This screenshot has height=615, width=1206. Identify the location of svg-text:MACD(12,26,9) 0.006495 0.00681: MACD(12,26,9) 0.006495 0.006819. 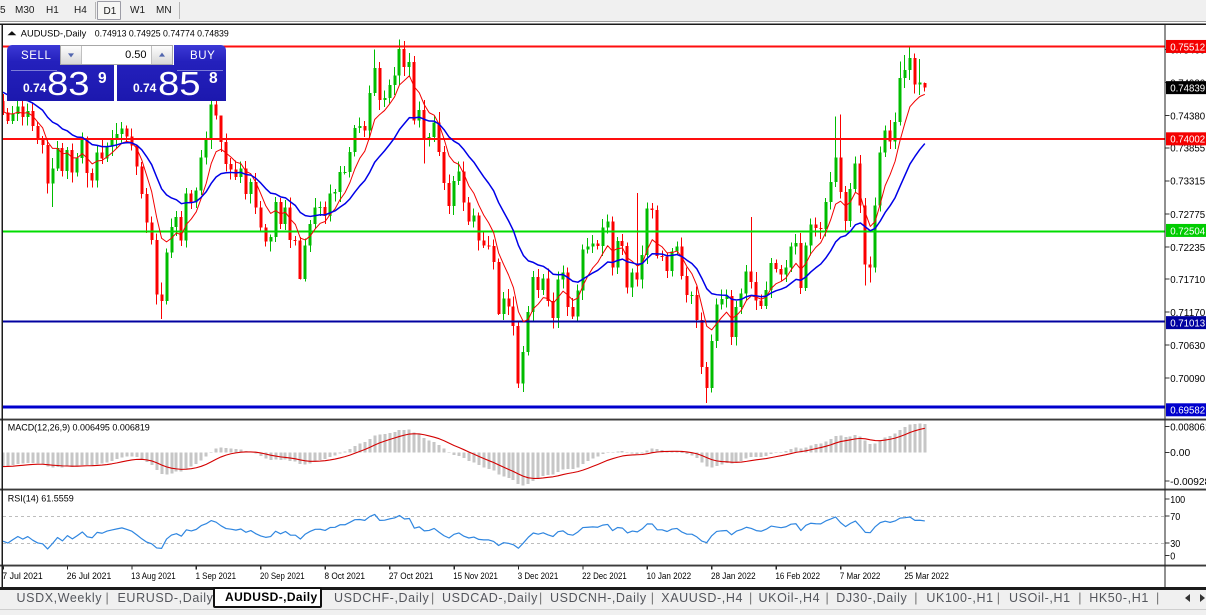
(79, 428).